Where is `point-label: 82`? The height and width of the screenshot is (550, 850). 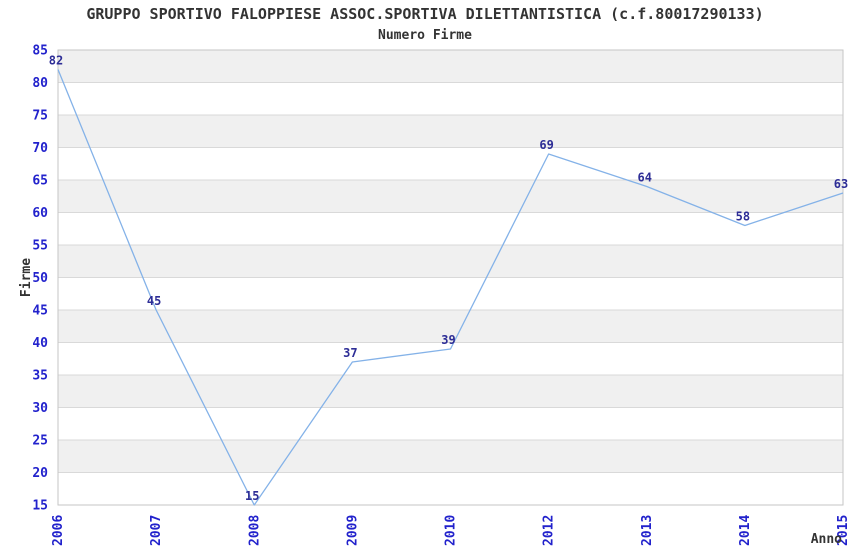
point-label: 82 is located at coordinates (56, 61).